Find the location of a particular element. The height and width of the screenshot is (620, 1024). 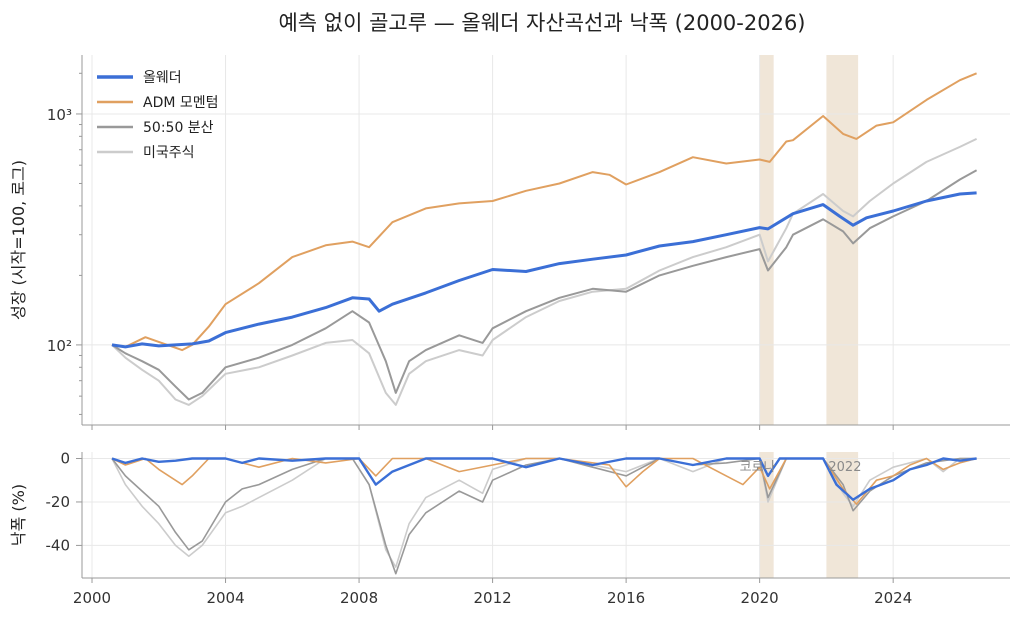

shade-label-0: 코로나 is located at coordinates (758, 467).